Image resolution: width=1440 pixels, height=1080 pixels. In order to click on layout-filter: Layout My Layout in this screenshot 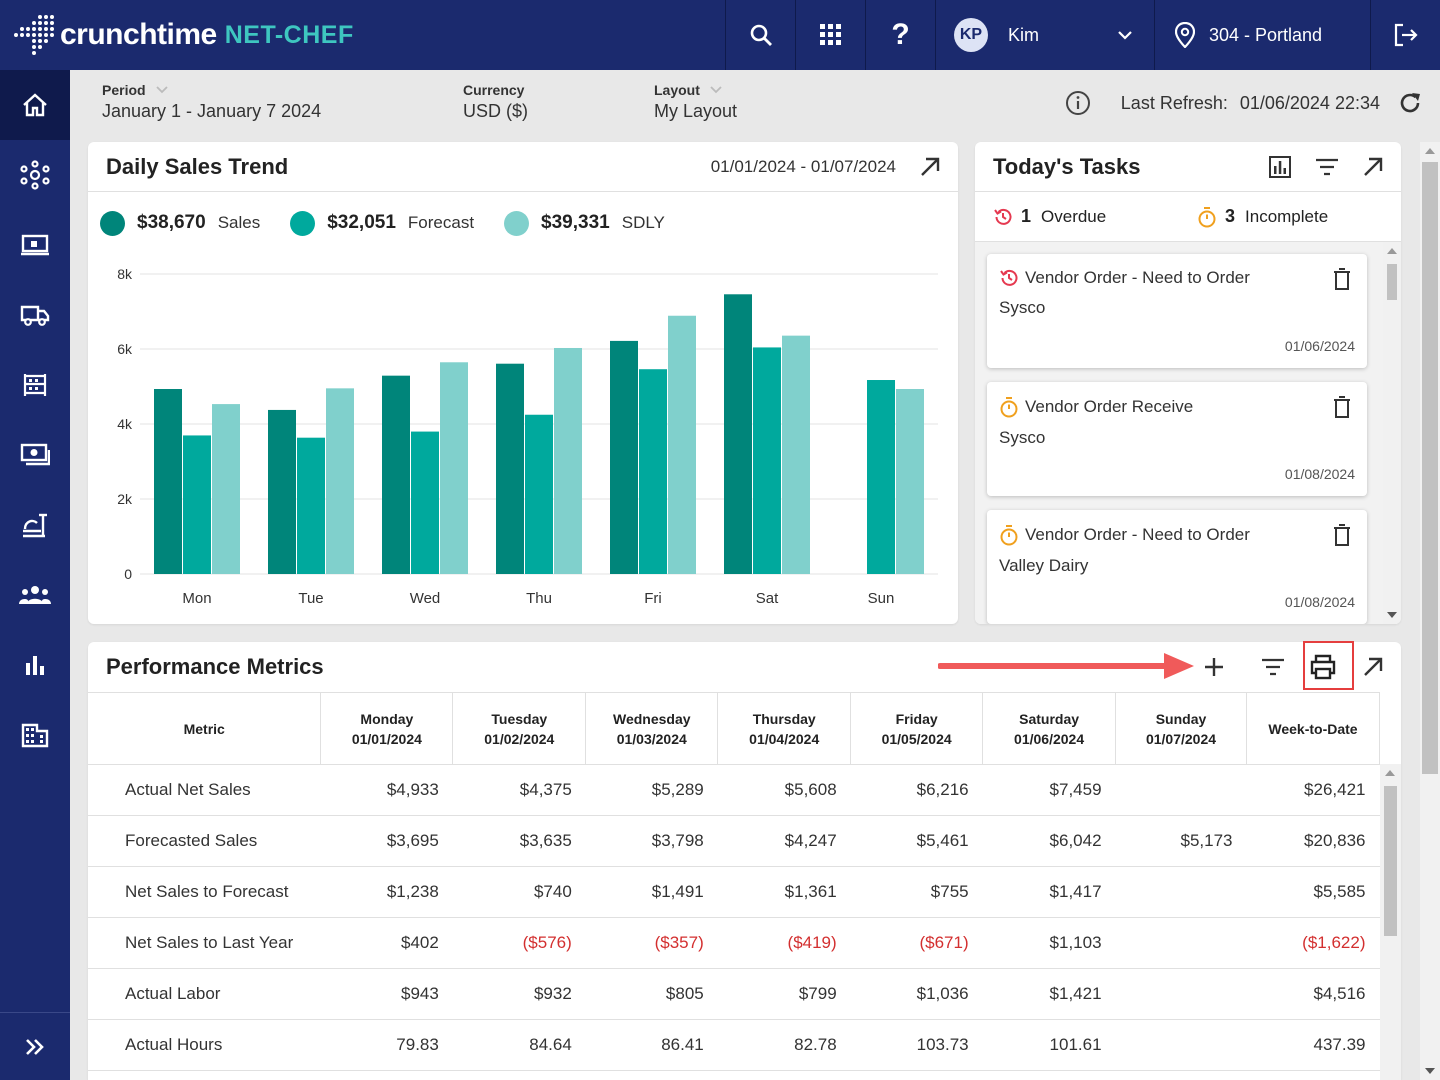, I will do `click(695, 102)`.